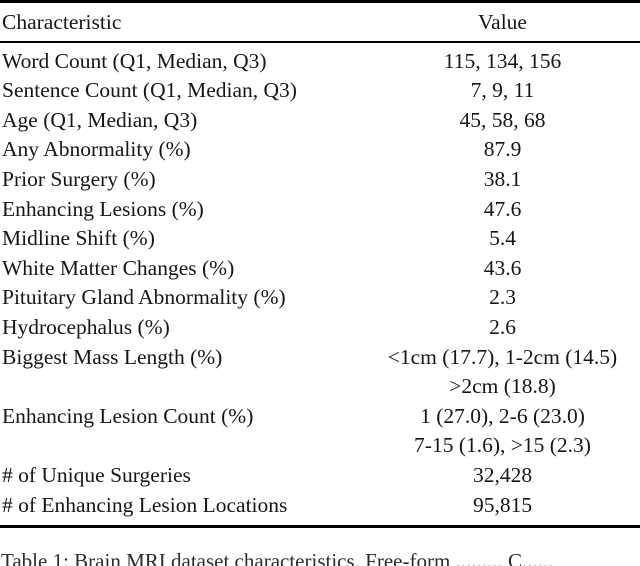 The image size is (640, 566). I want to click on row-characteristic: Biggest Mass Length (%), so click(112, 356).